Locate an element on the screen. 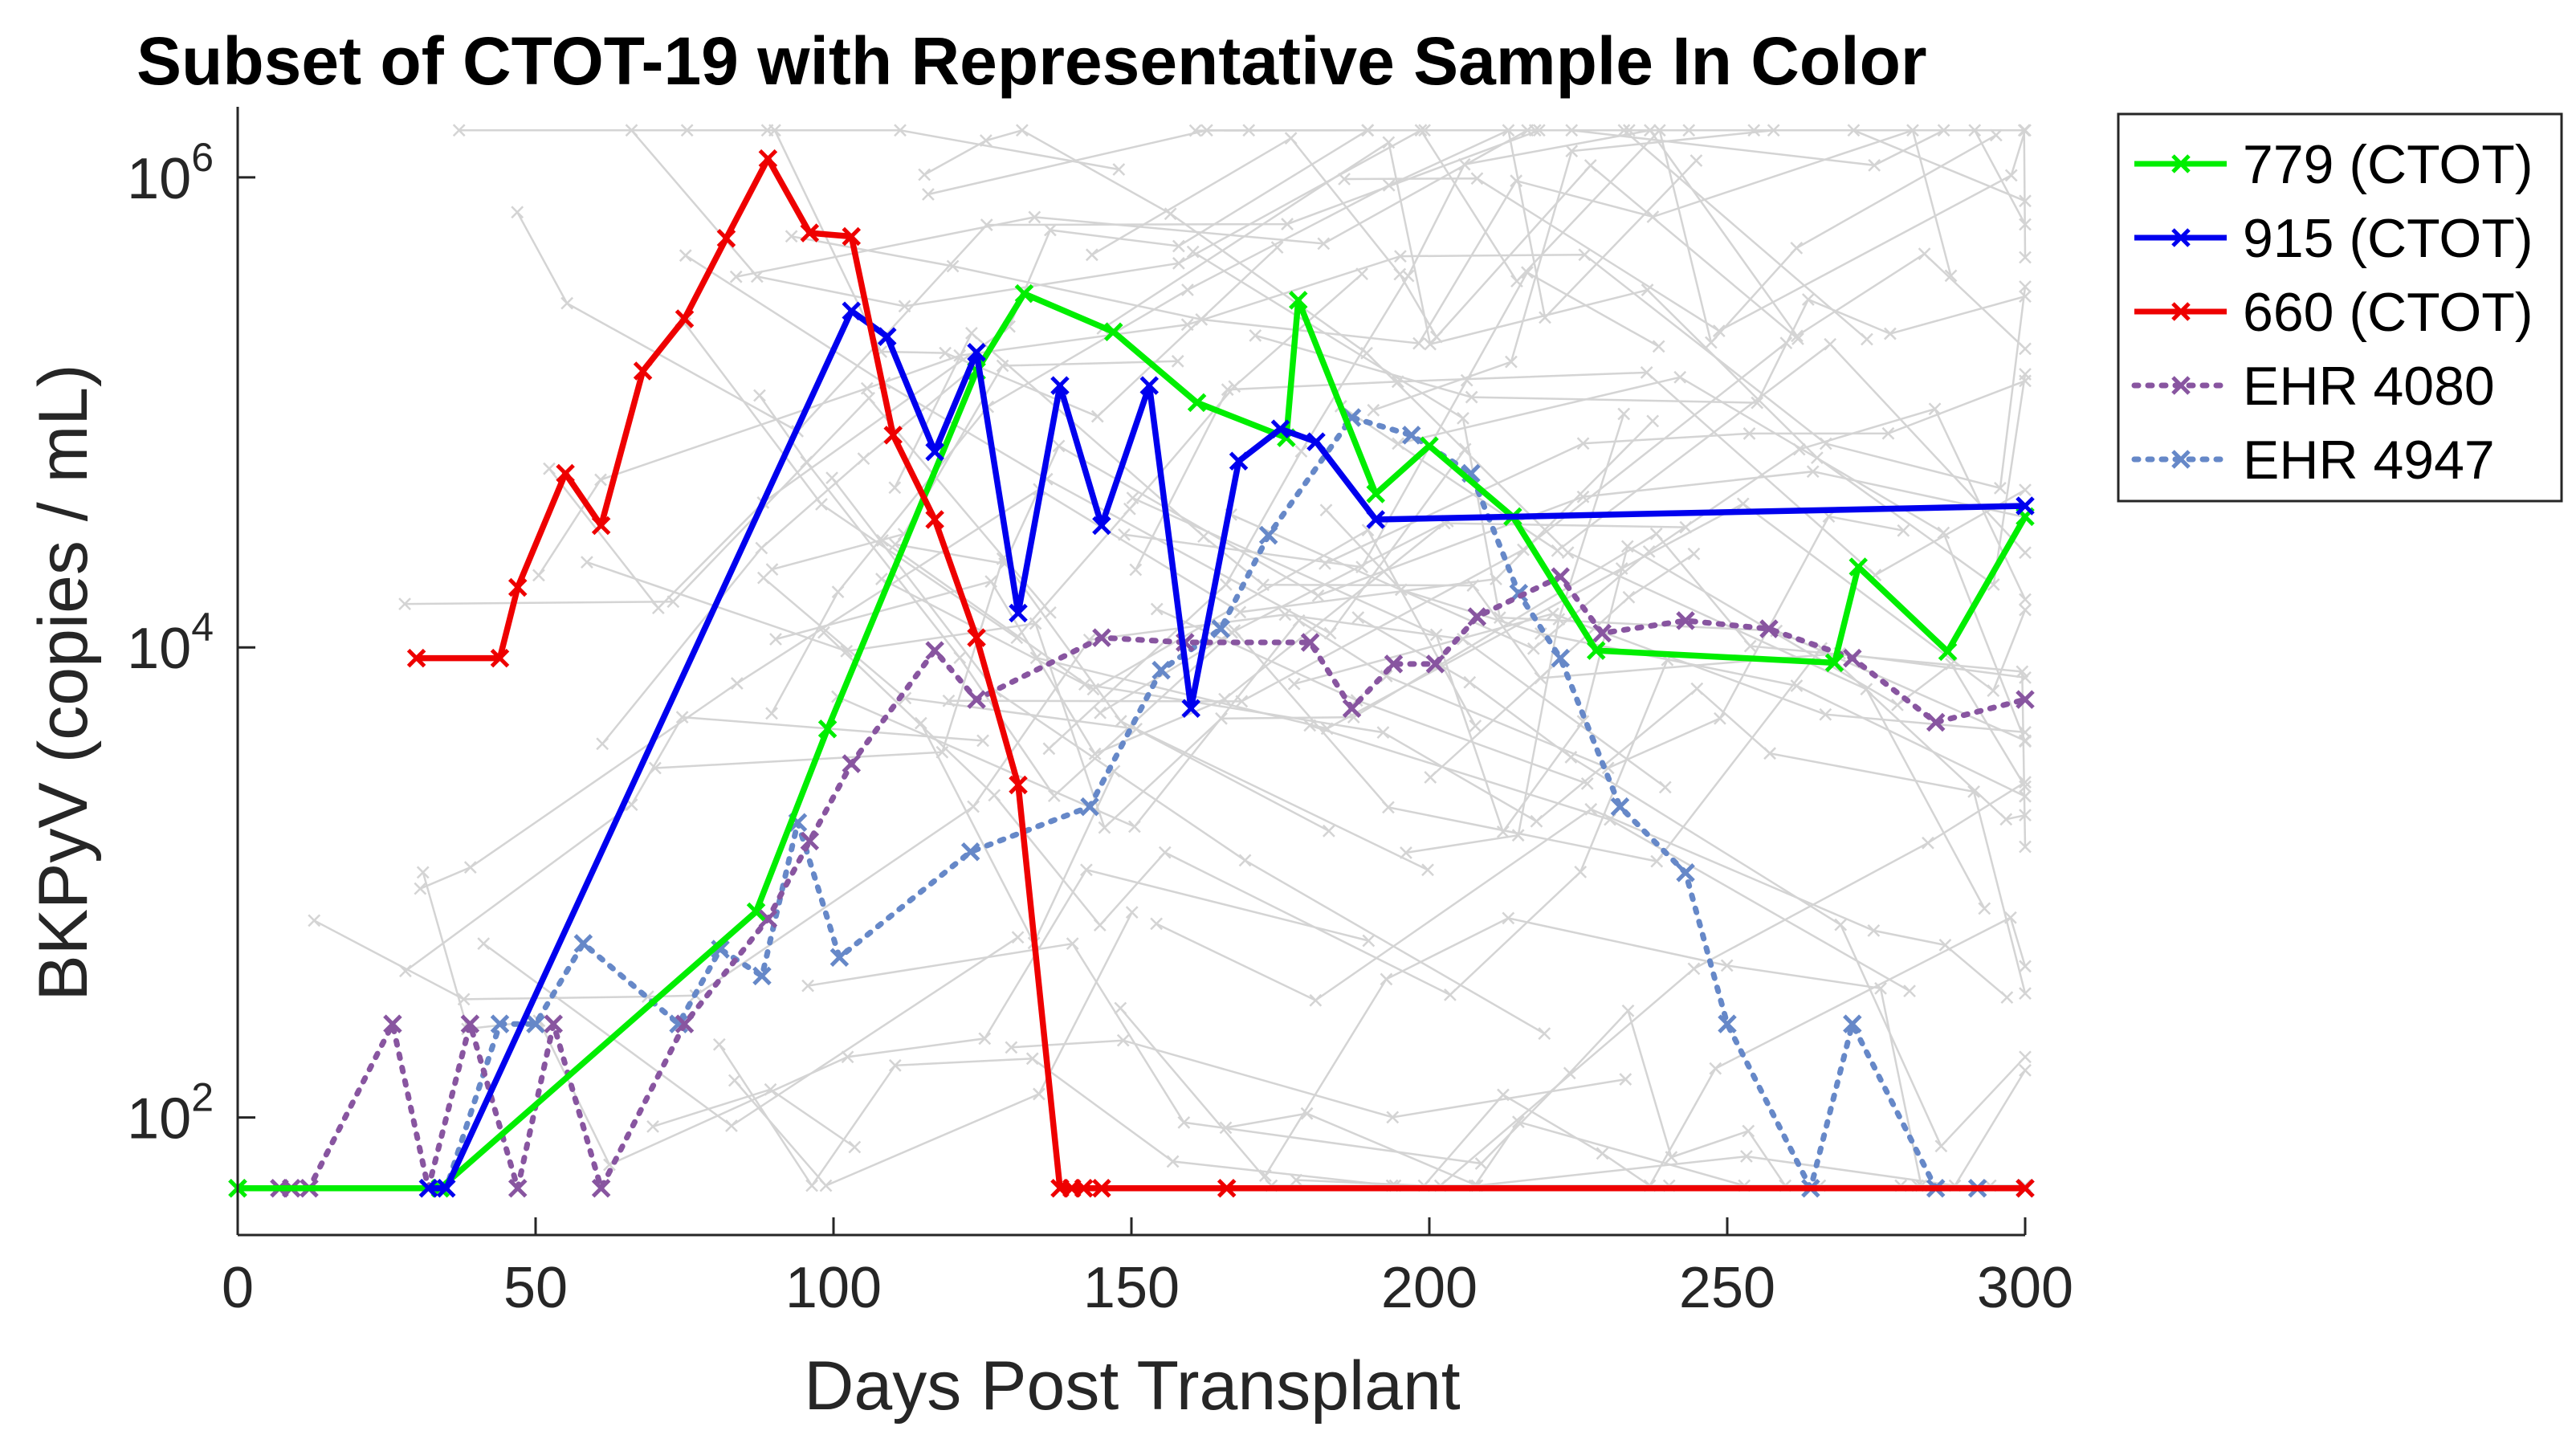 The height and width of the screenshot is (1443, 2576). legend-marker is located at coordinates (2181, 237).